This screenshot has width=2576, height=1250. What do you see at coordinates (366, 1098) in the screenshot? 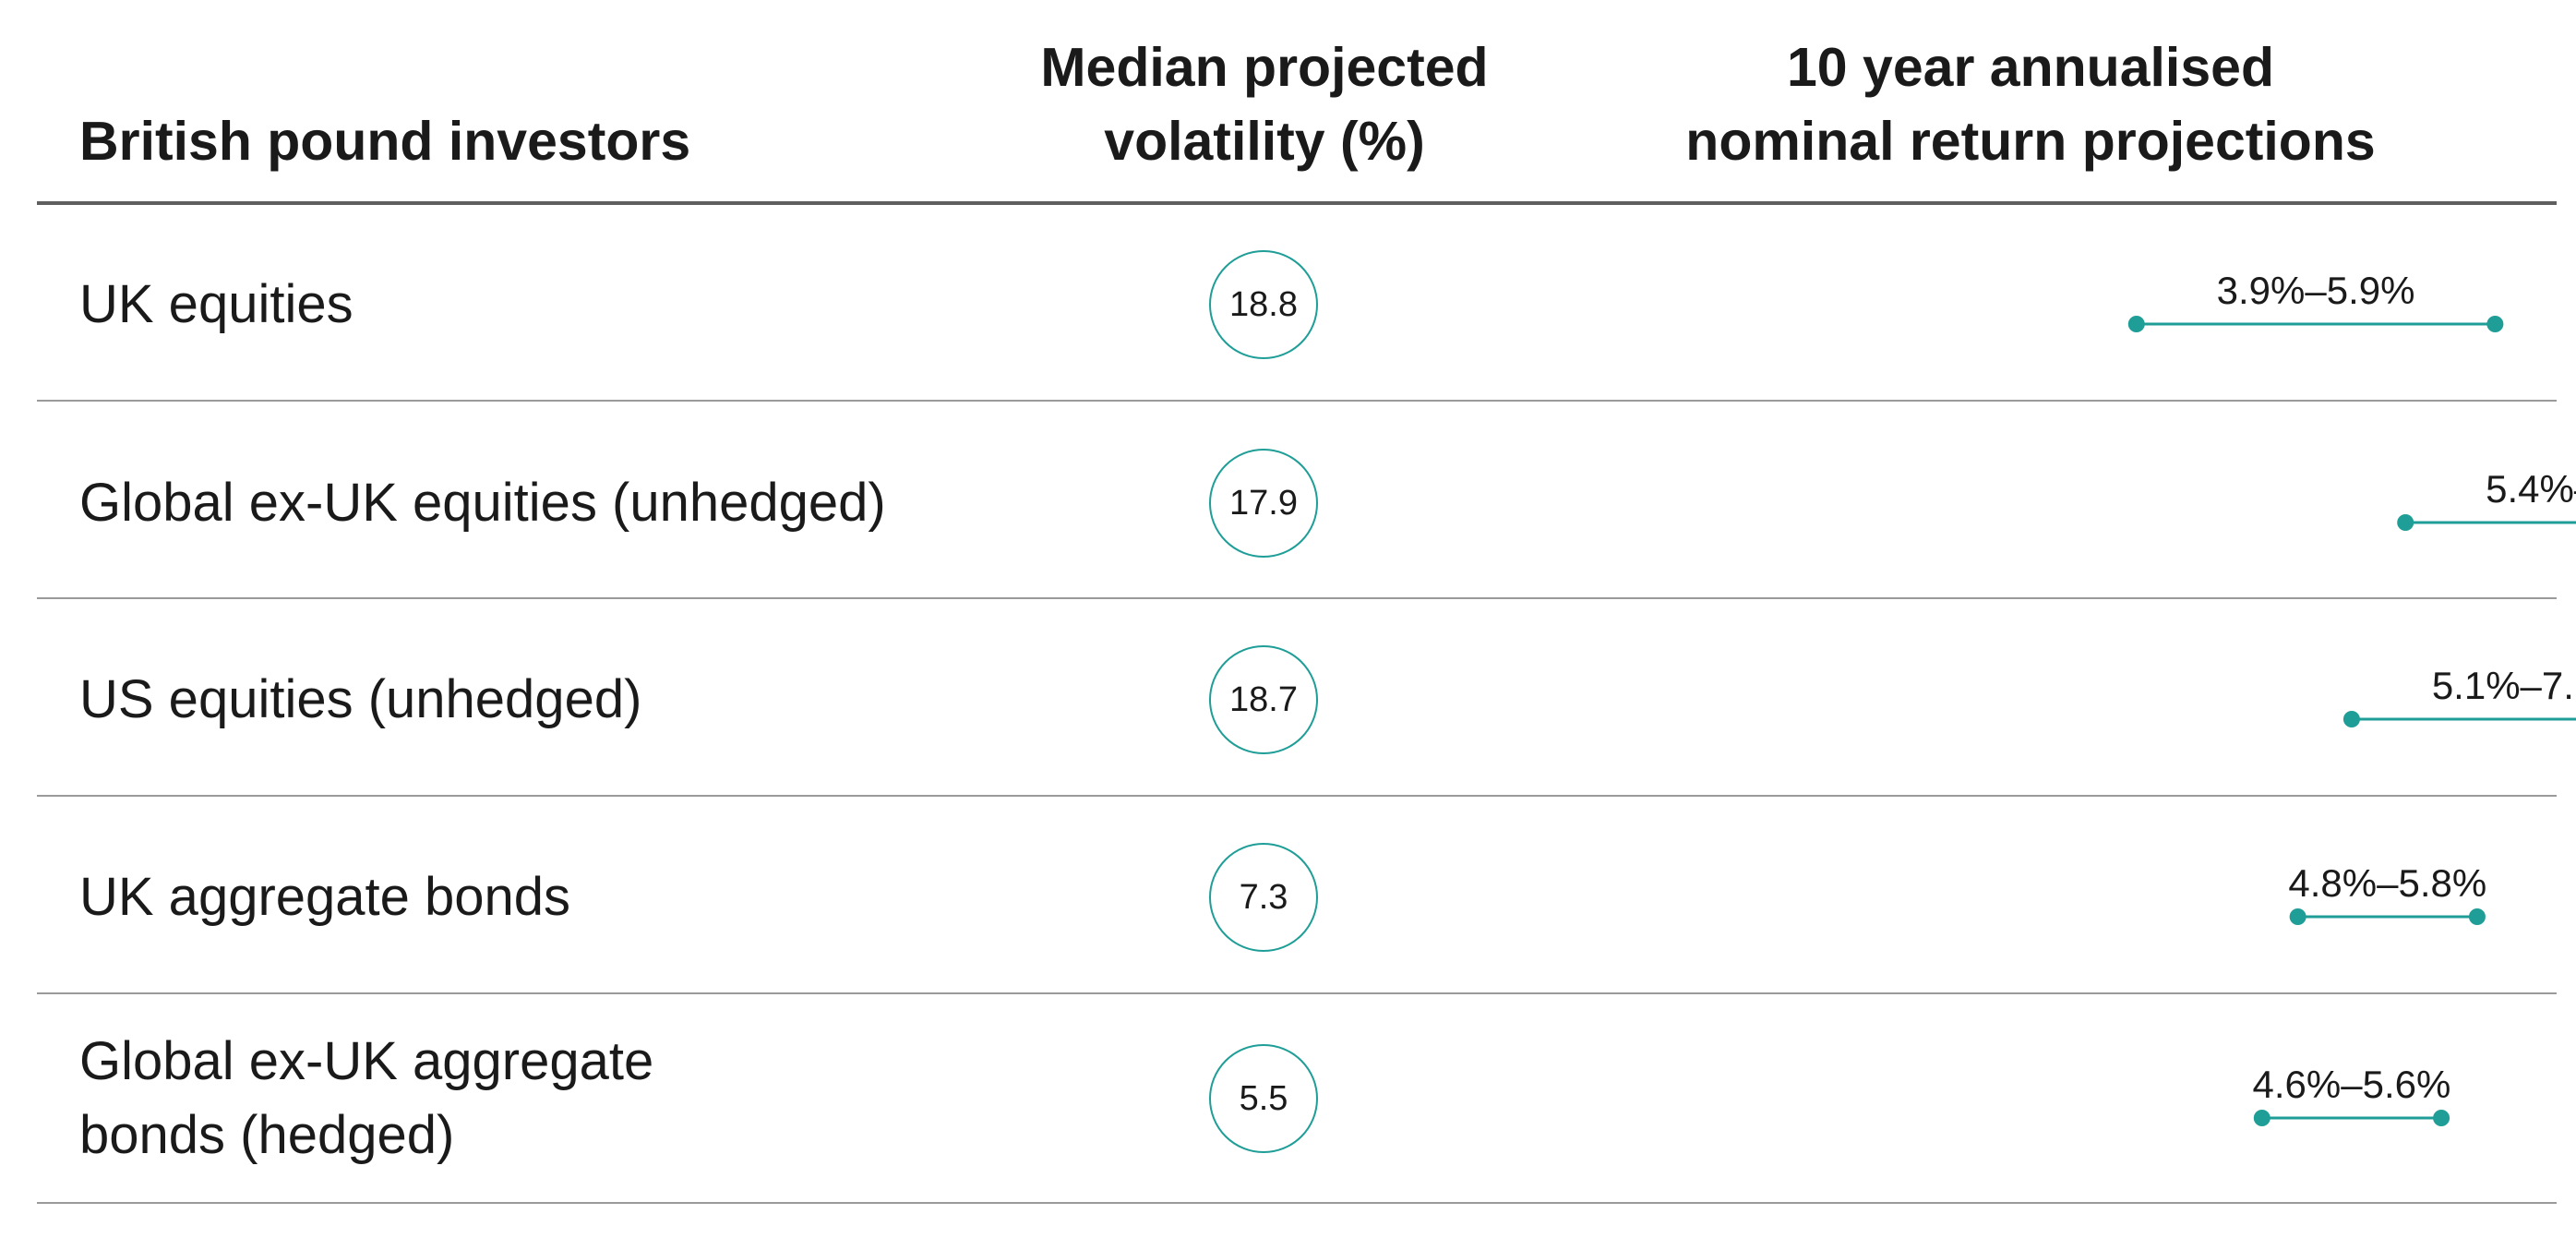
I see `row-label: Global ex-UK aggregate bonds (hedged)` at bounding box center [366, 1098].